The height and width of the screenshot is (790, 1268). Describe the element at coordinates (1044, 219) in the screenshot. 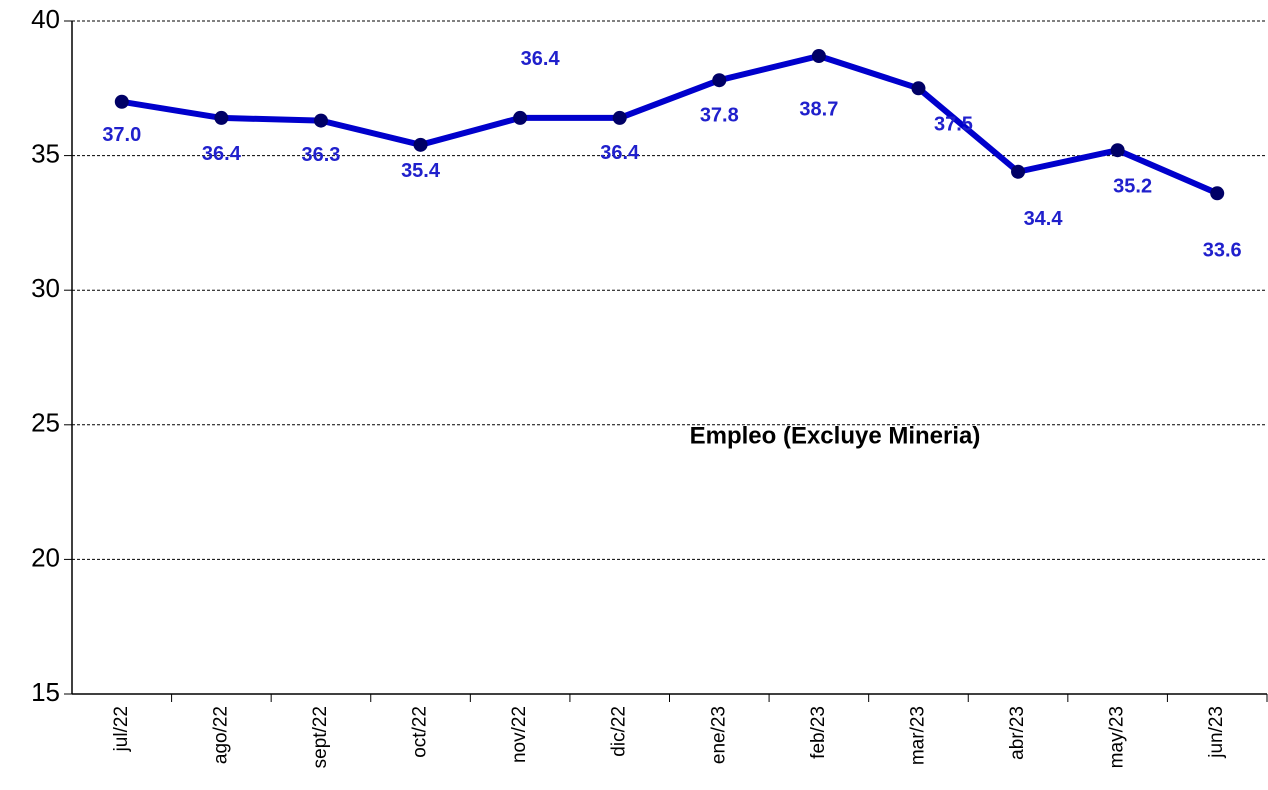

I see `data-label: 34.4` at that location.